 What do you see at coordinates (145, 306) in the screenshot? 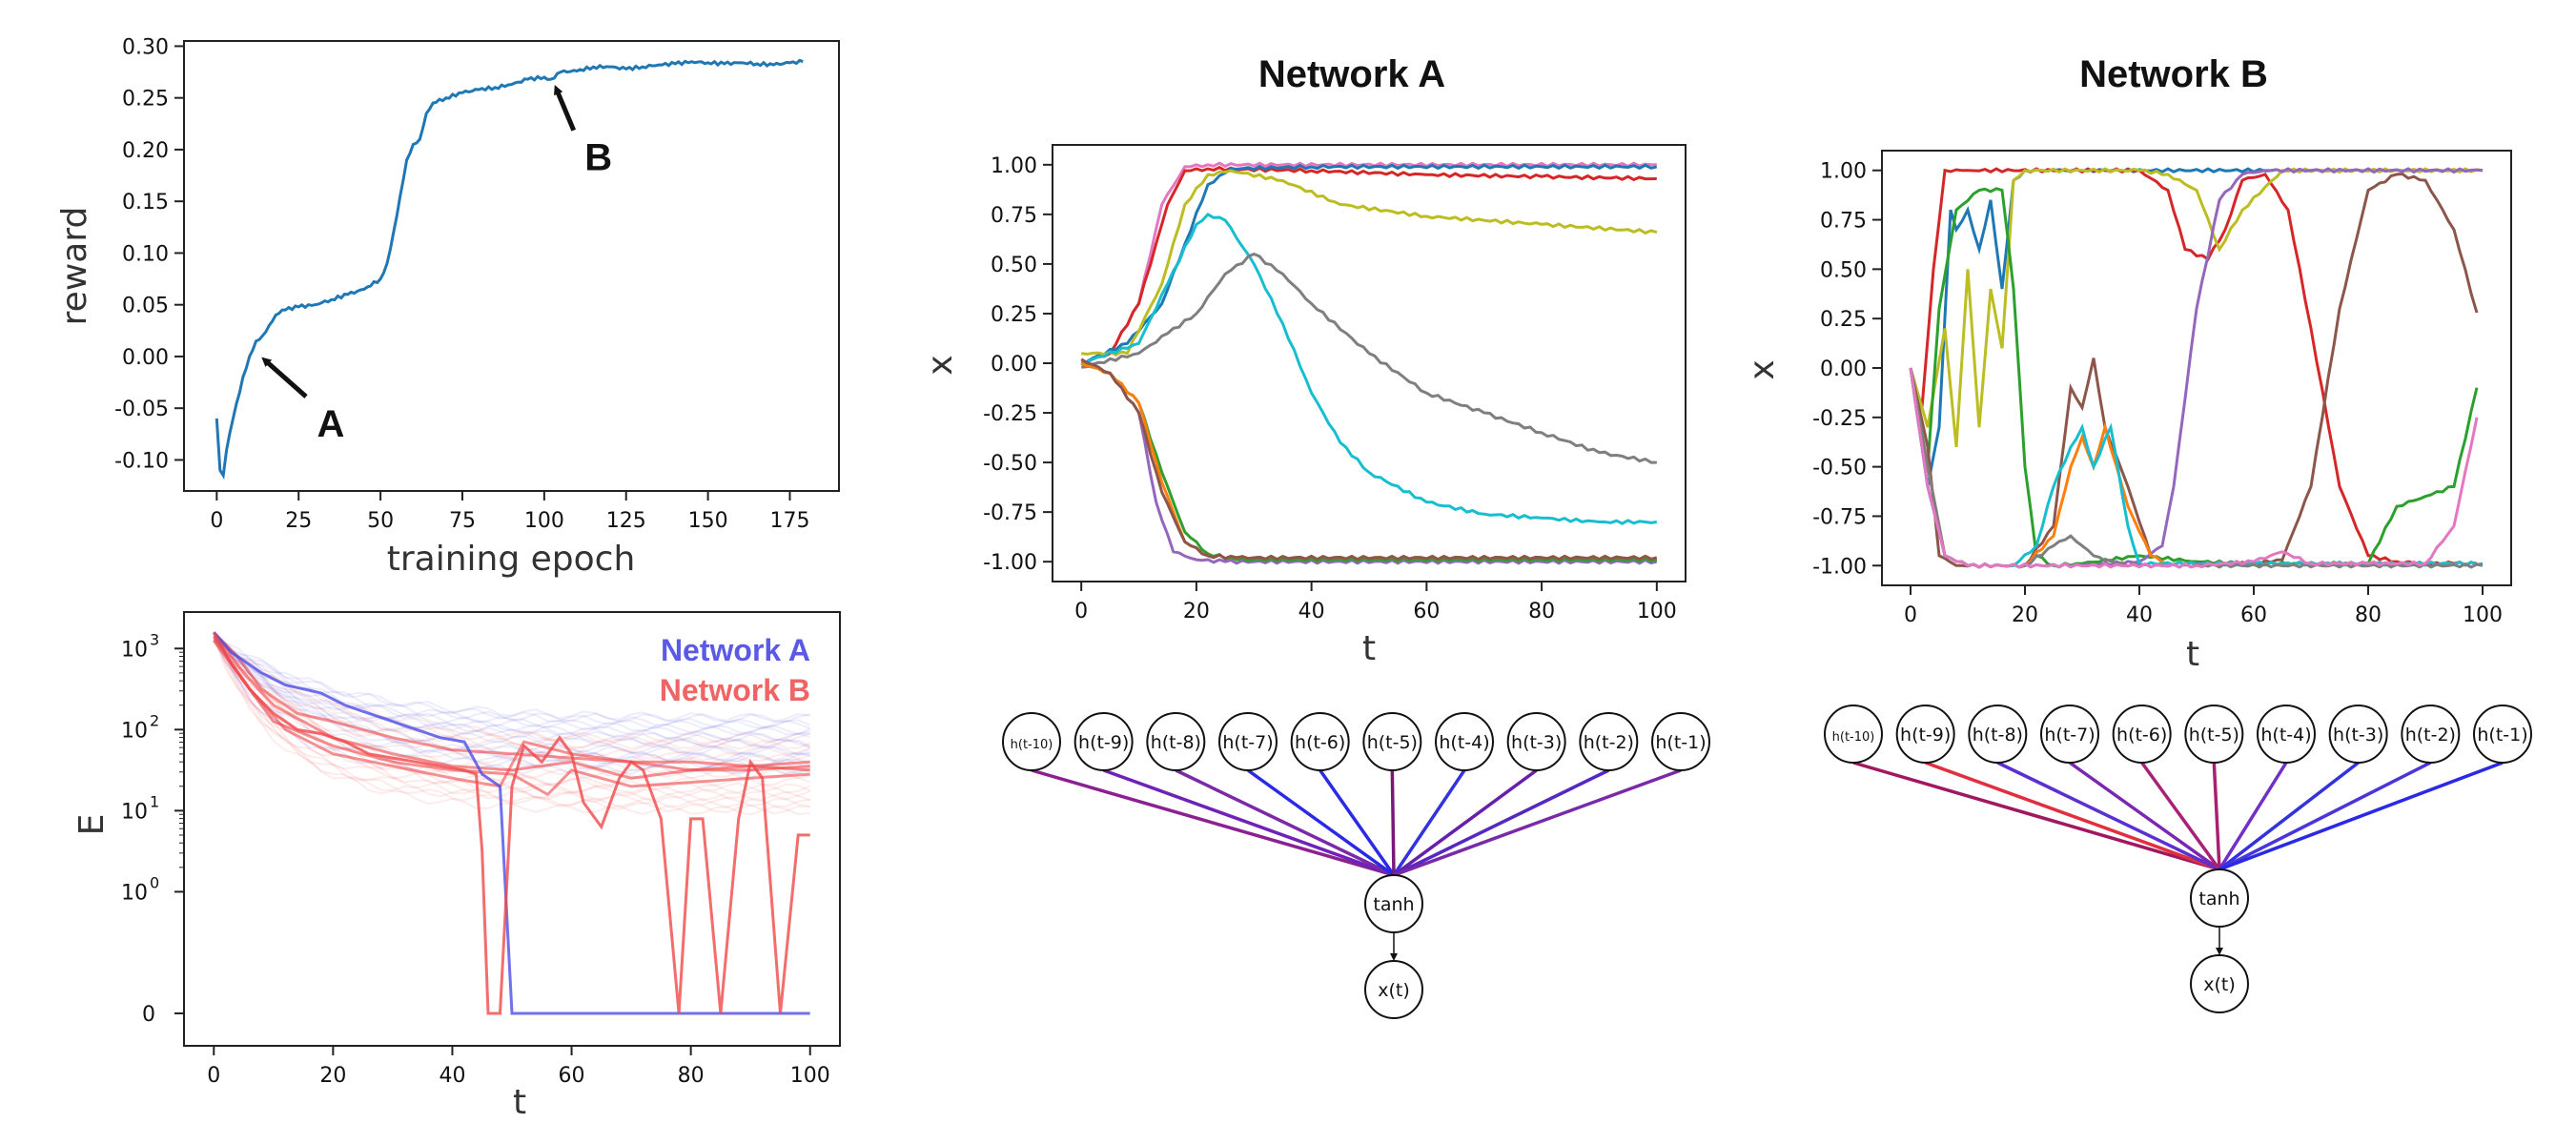
I see `y-tick-label: 0.05` at bounding box center [145, 306].